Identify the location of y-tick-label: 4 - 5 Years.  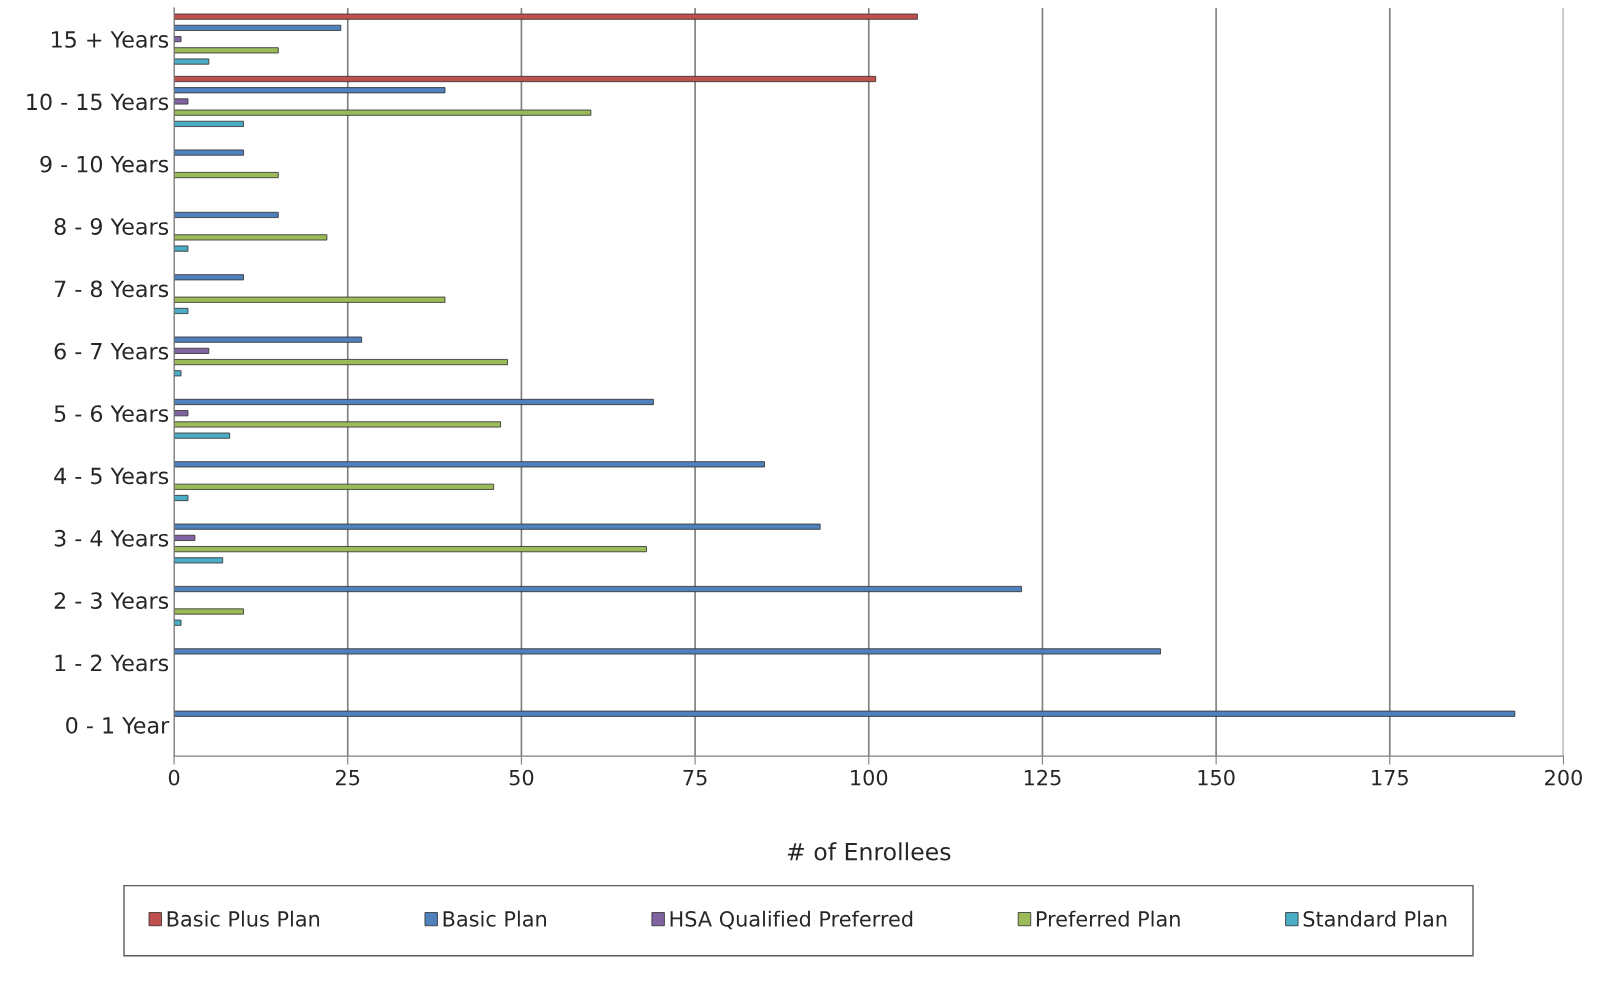
(111, 476).